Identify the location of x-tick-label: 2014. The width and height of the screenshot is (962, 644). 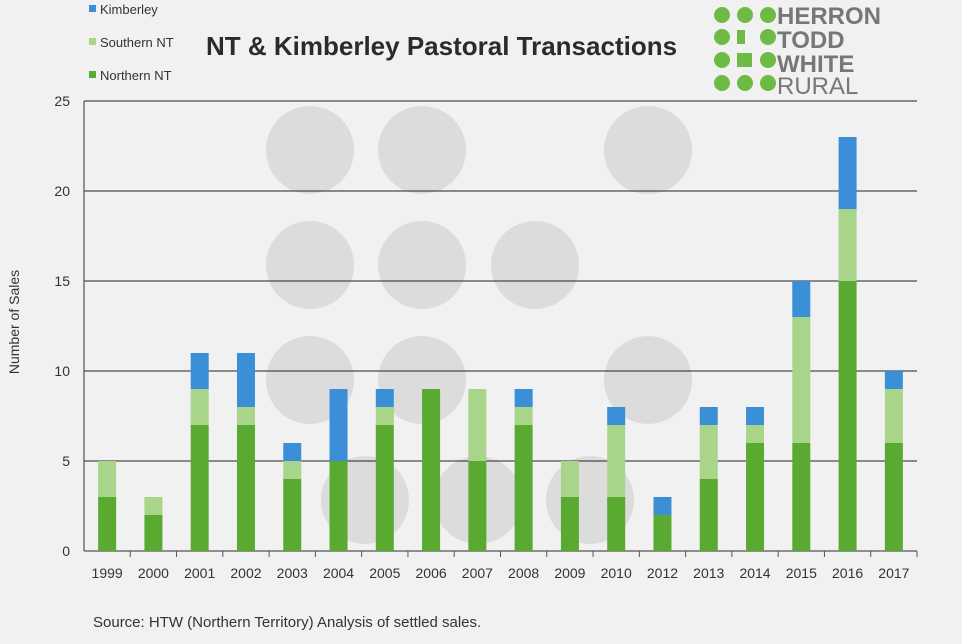
(754, 573).